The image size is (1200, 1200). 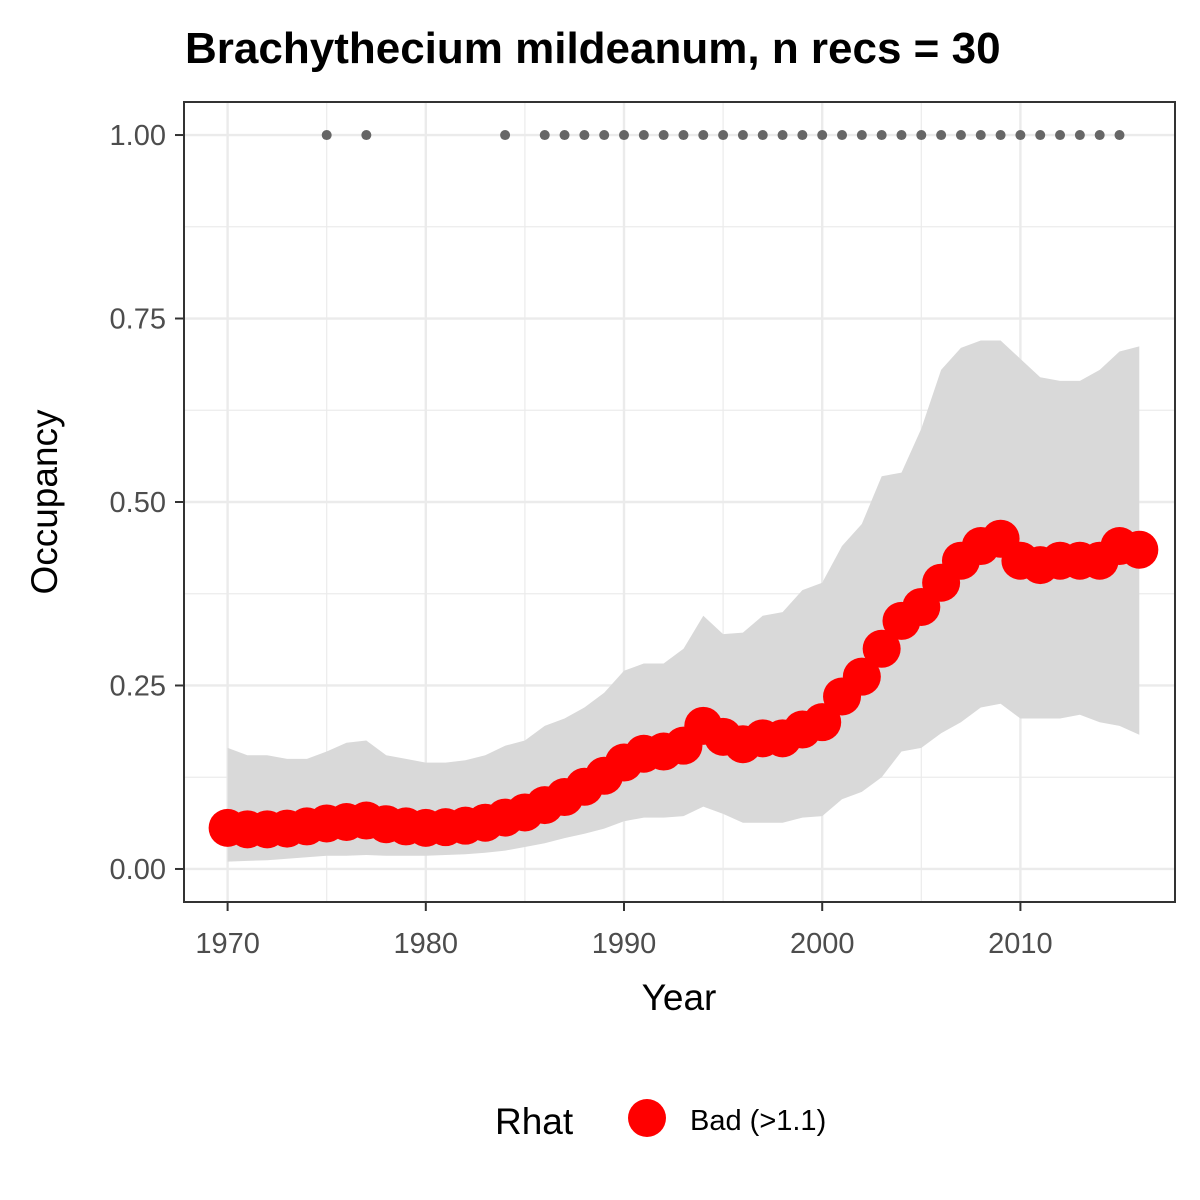 What do you see at coordinates (138, 136) in the screenshot?
I see `y-tick-label: 1.00` at bounding box center [138, 136].